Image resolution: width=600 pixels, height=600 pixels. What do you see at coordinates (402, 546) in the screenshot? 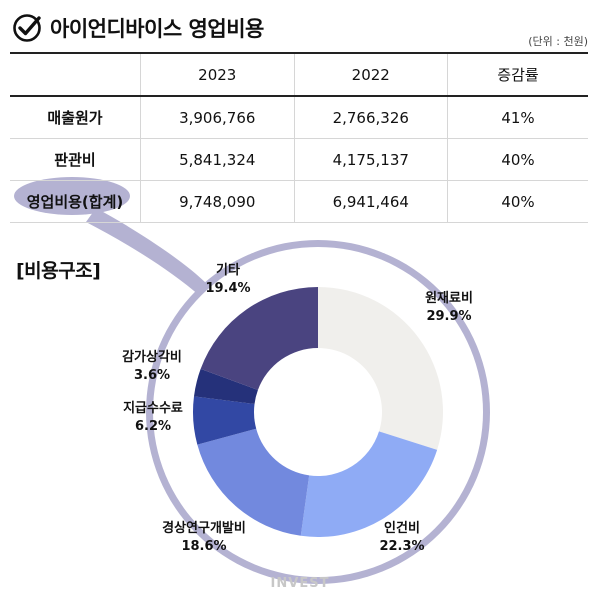
I see `slice-value: 22.3%` at bounding box center [402, 546].